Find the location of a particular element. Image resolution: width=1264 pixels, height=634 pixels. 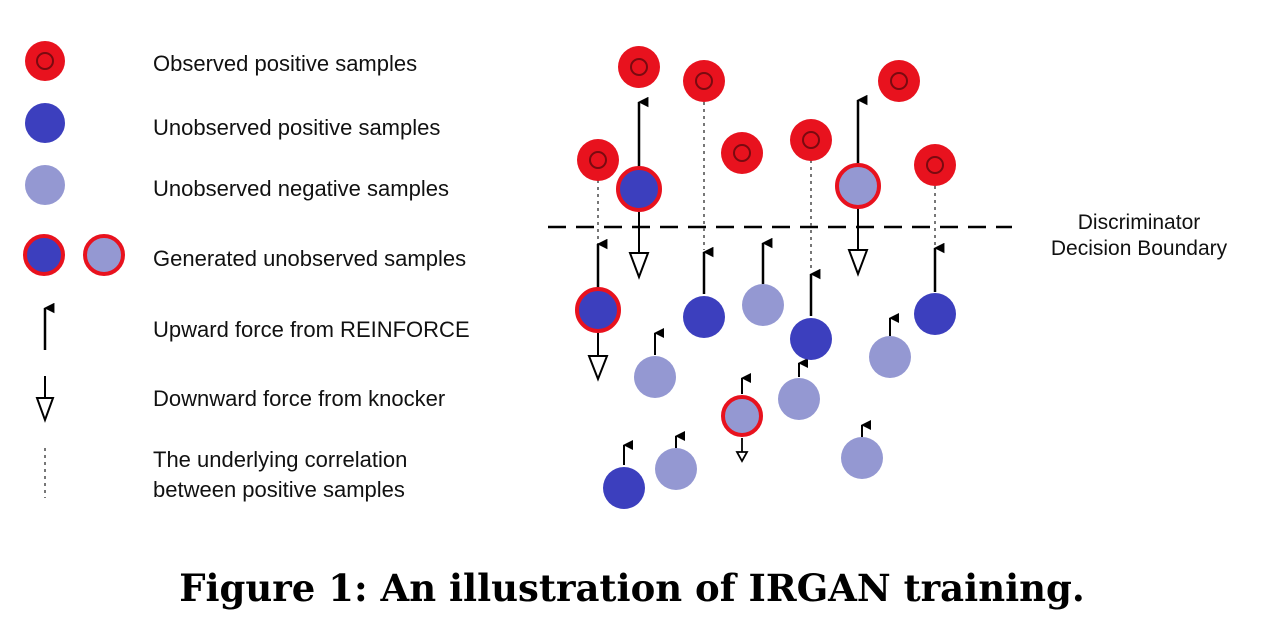

generated-samples is located at coordinates (728, 300).